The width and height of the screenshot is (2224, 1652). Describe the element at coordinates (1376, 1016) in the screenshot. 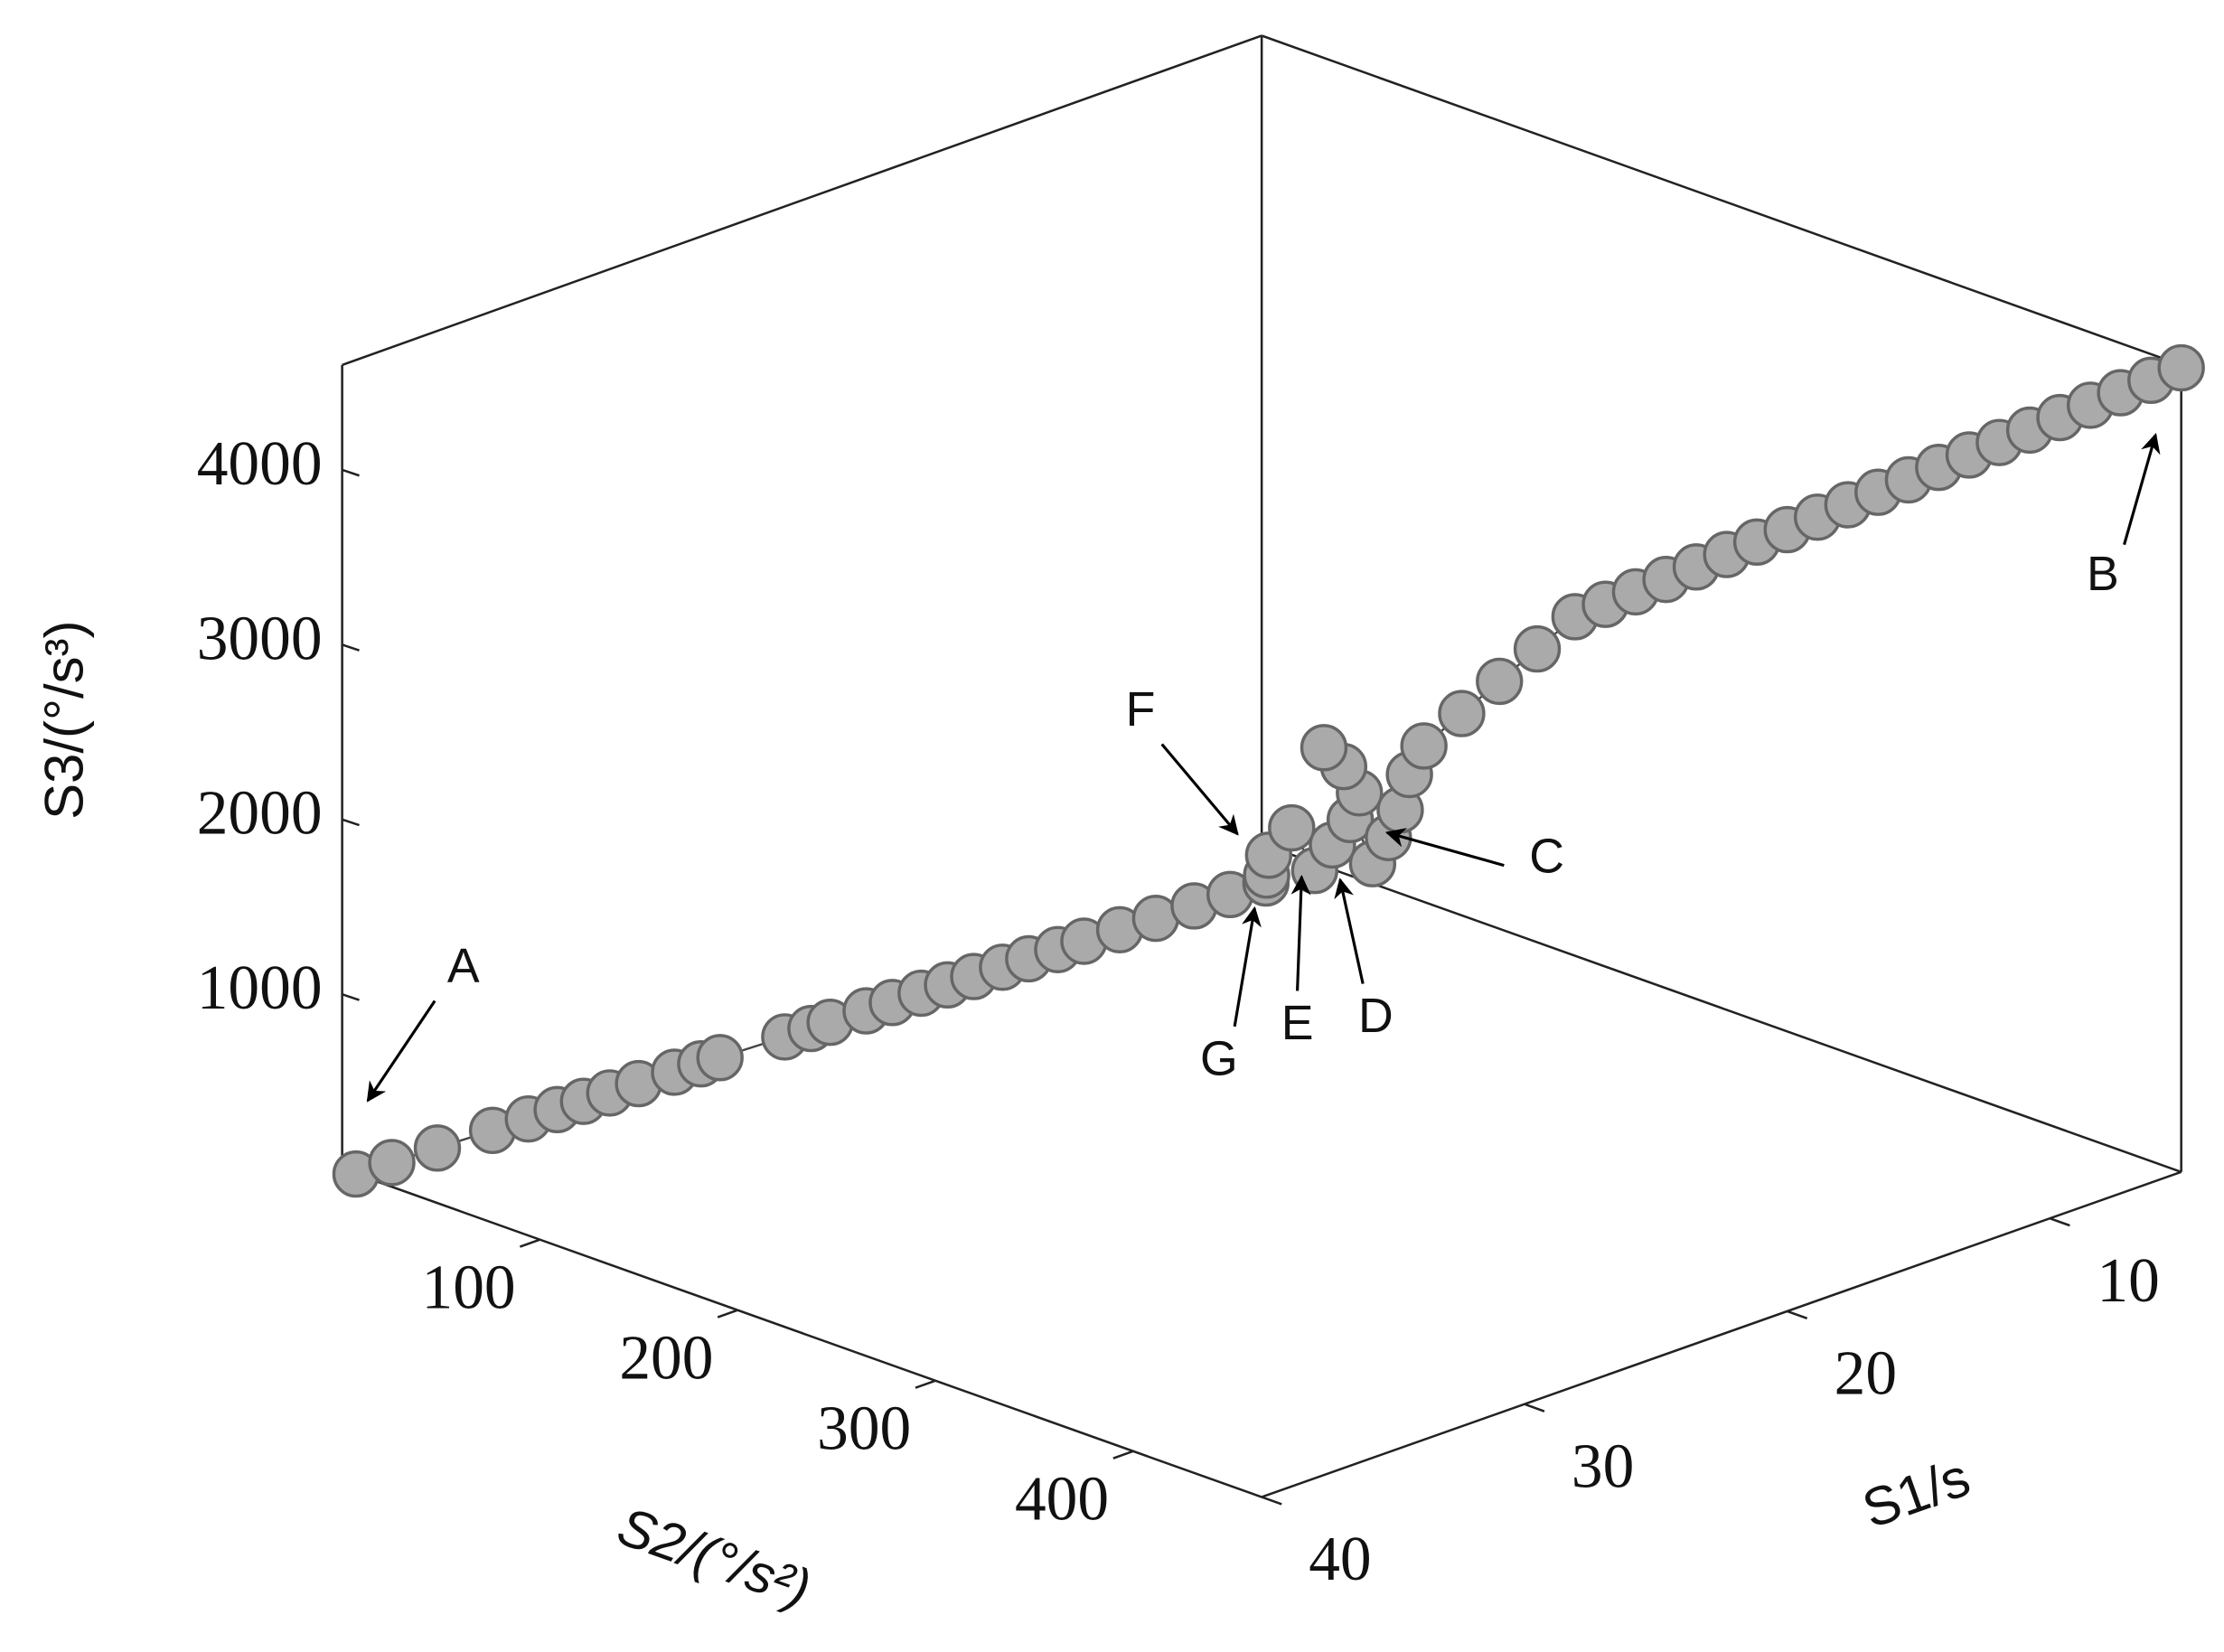

I see `annotation: D` at that location.